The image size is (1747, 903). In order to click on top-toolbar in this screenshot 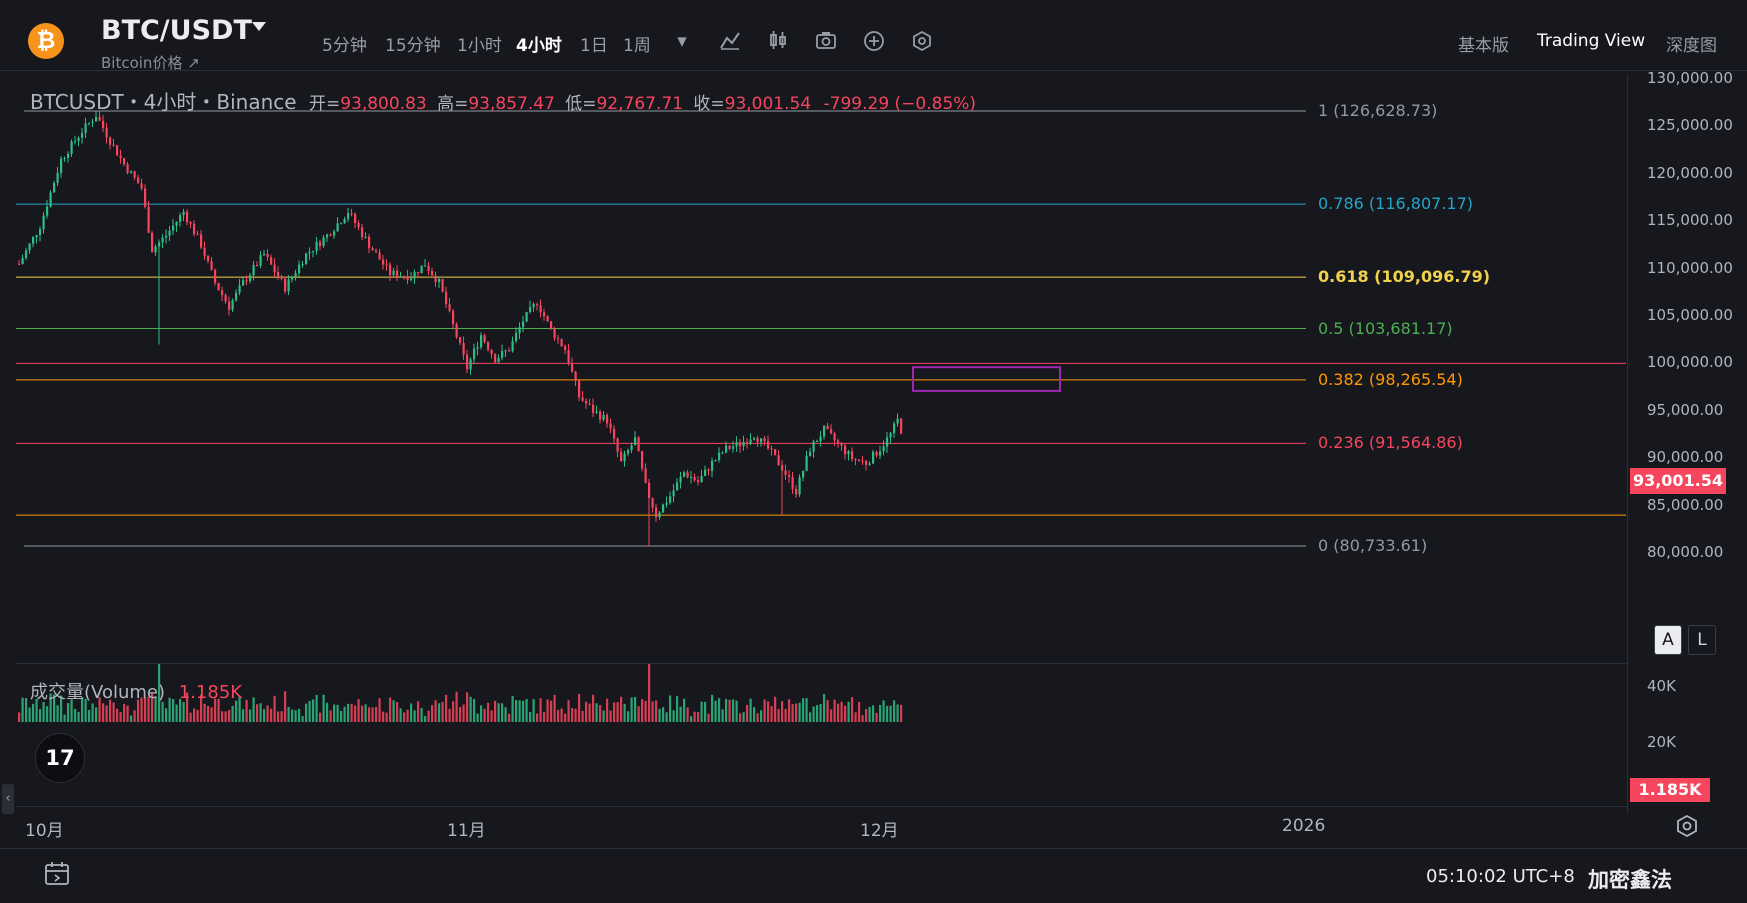, I will do `click(873, 35)`.